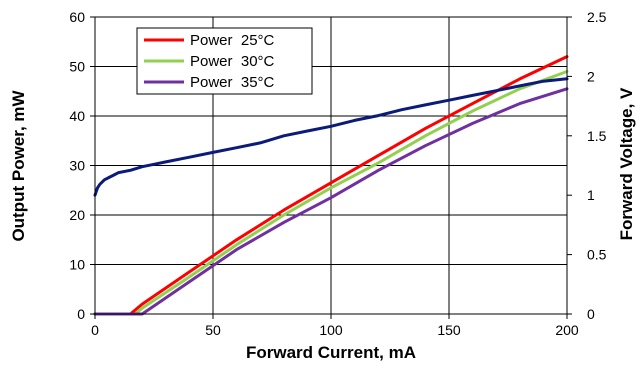  I want to click on legend-label-30c: Power 30°C, so click(232, 61).